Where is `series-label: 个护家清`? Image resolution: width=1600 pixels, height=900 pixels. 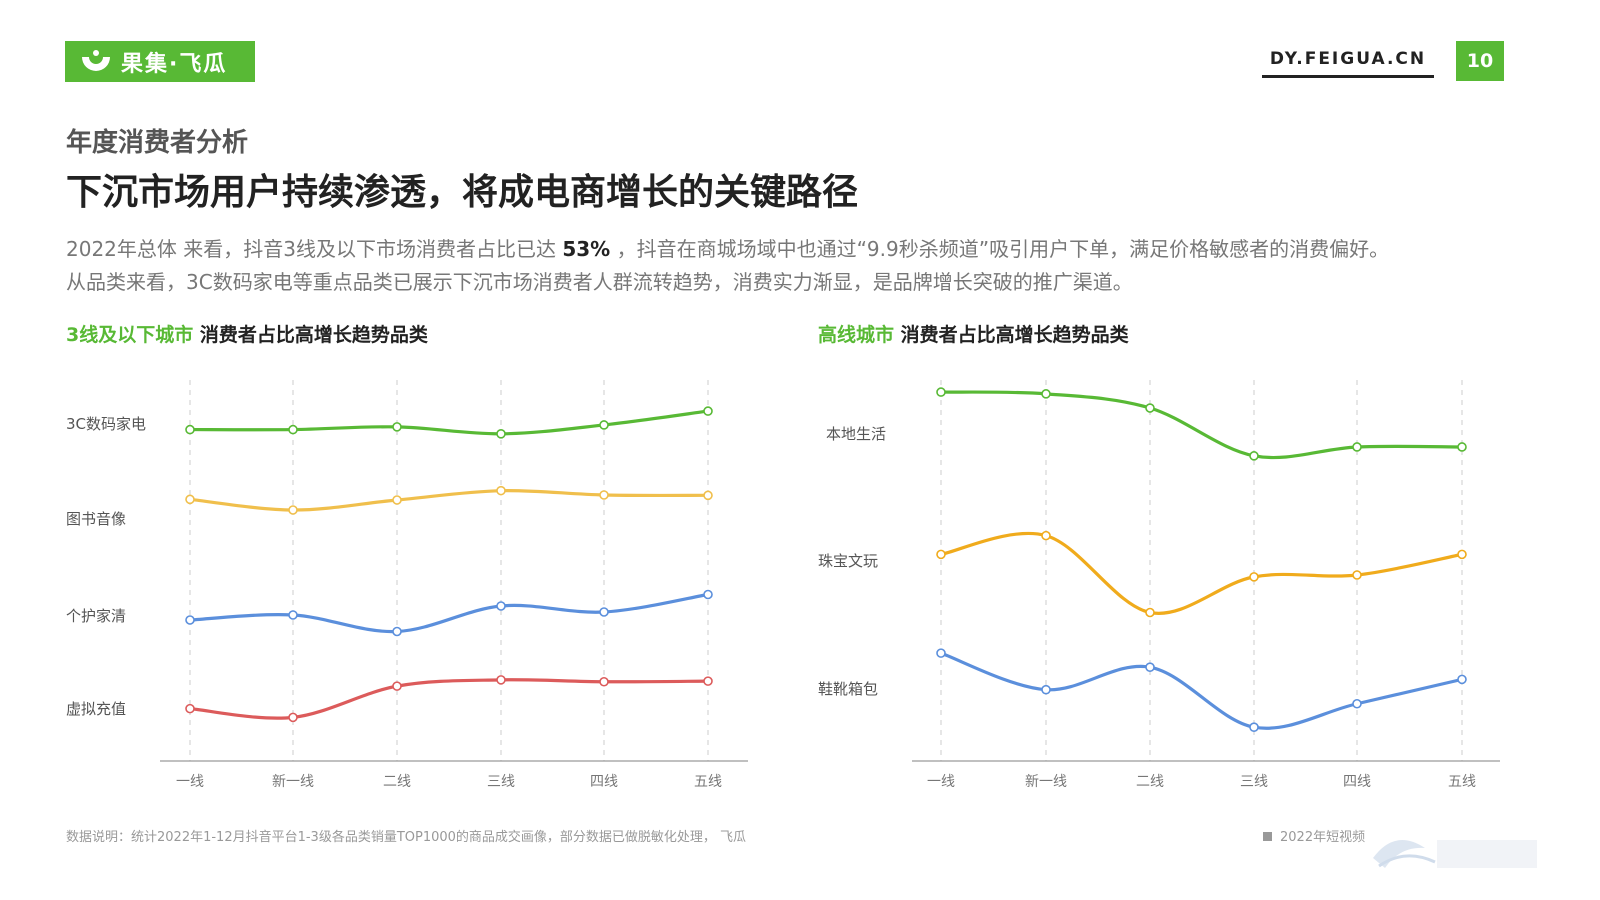 series-label: 个护家清 is located at coordinates (96, 616).